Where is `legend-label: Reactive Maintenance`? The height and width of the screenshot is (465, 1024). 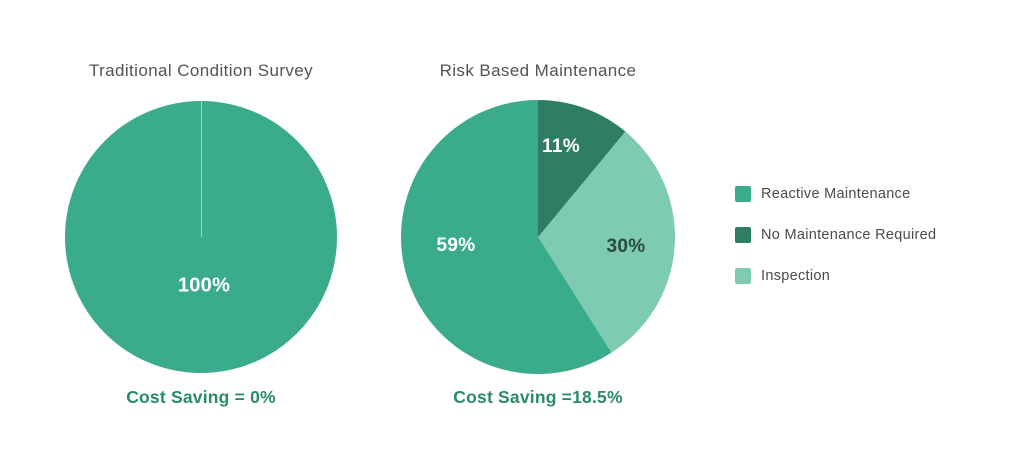 legend-label: Reactive Maintenance is located at coordinates (836, 193).